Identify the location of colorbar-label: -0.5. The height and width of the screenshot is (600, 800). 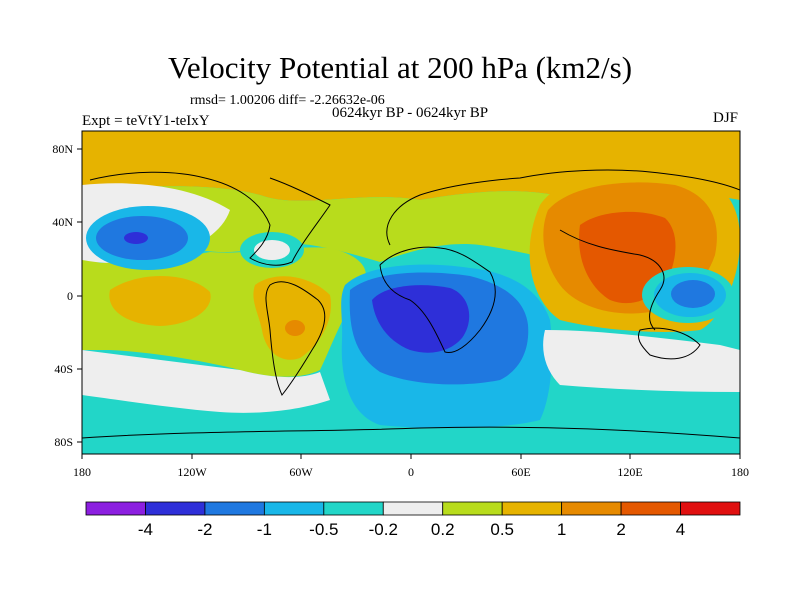
(323, 529).